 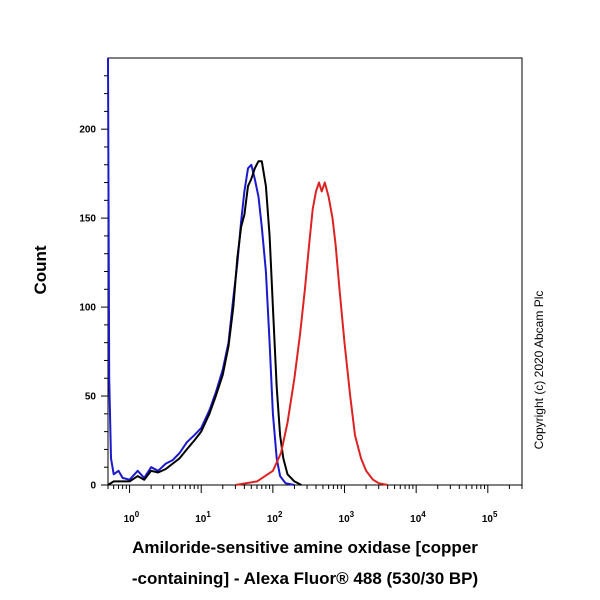 What do you see at coordinates (93, 283) in the screenshot?
I see `y-axis: 0 50 100 150 200` at bounding box center [93, 283].